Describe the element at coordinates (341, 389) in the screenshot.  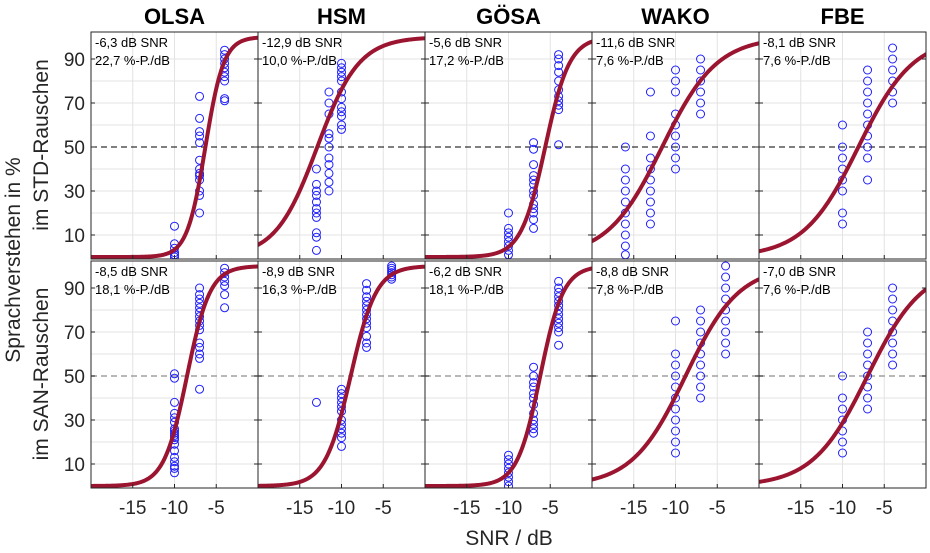
I see `panel-hsm-san: -8,9 dB SNR 16,3 %-P./dB -15 -10 -5` at that location.